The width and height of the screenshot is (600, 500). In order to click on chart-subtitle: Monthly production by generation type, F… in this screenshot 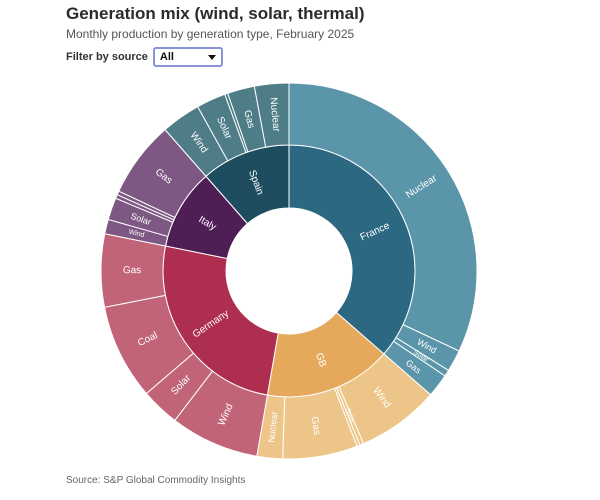, I will do `click(210, 34)`.